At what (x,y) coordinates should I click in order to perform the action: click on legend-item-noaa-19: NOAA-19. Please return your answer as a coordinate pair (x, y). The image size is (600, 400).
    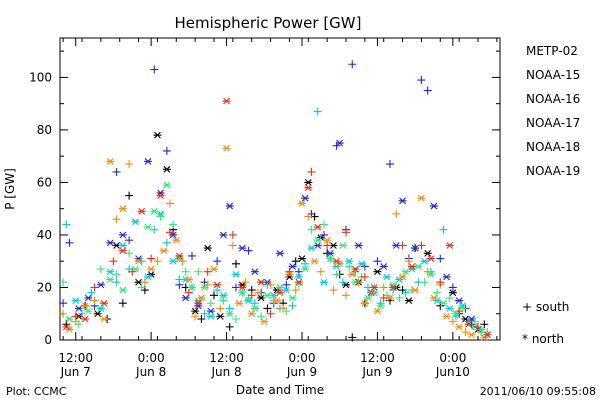
    Looking at the image, I should click on (553, 171).